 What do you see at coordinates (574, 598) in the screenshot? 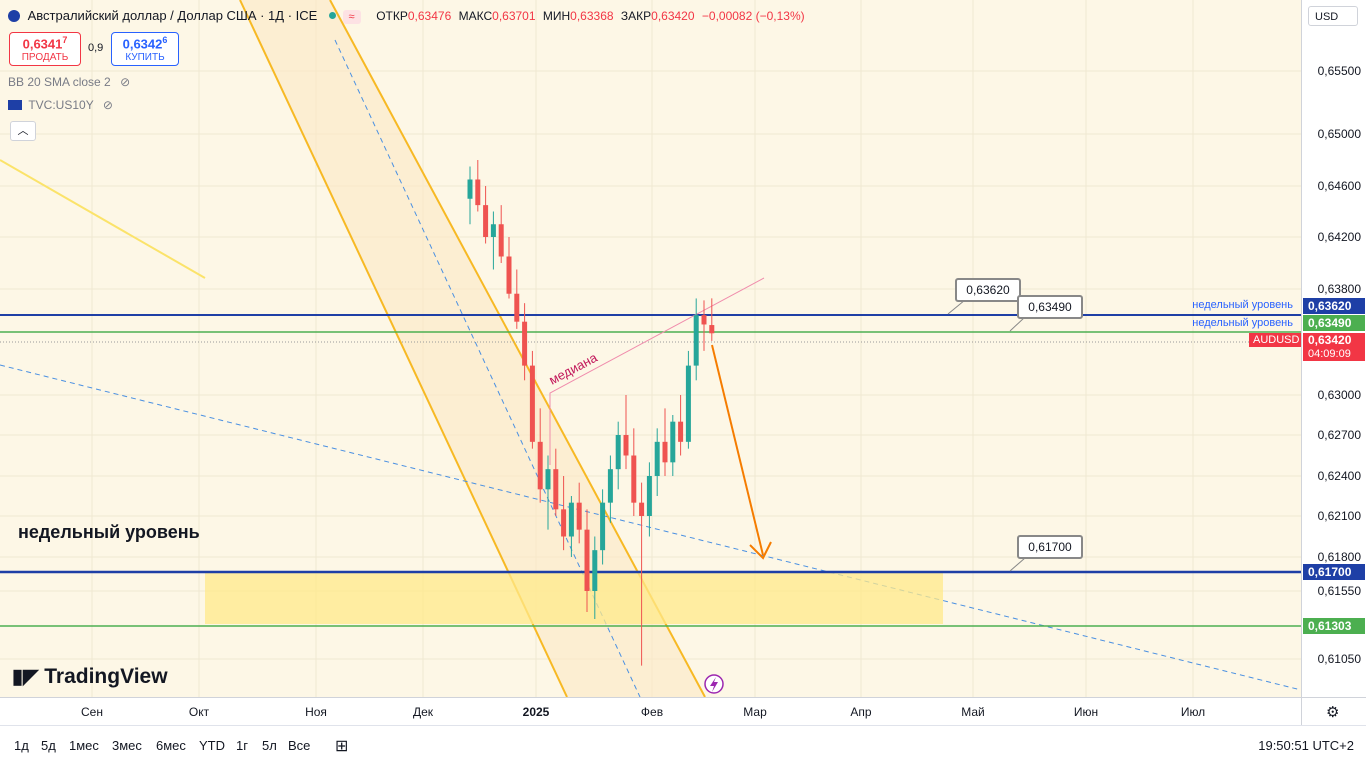
I see `support-zone` at bounding box center [574, 598].